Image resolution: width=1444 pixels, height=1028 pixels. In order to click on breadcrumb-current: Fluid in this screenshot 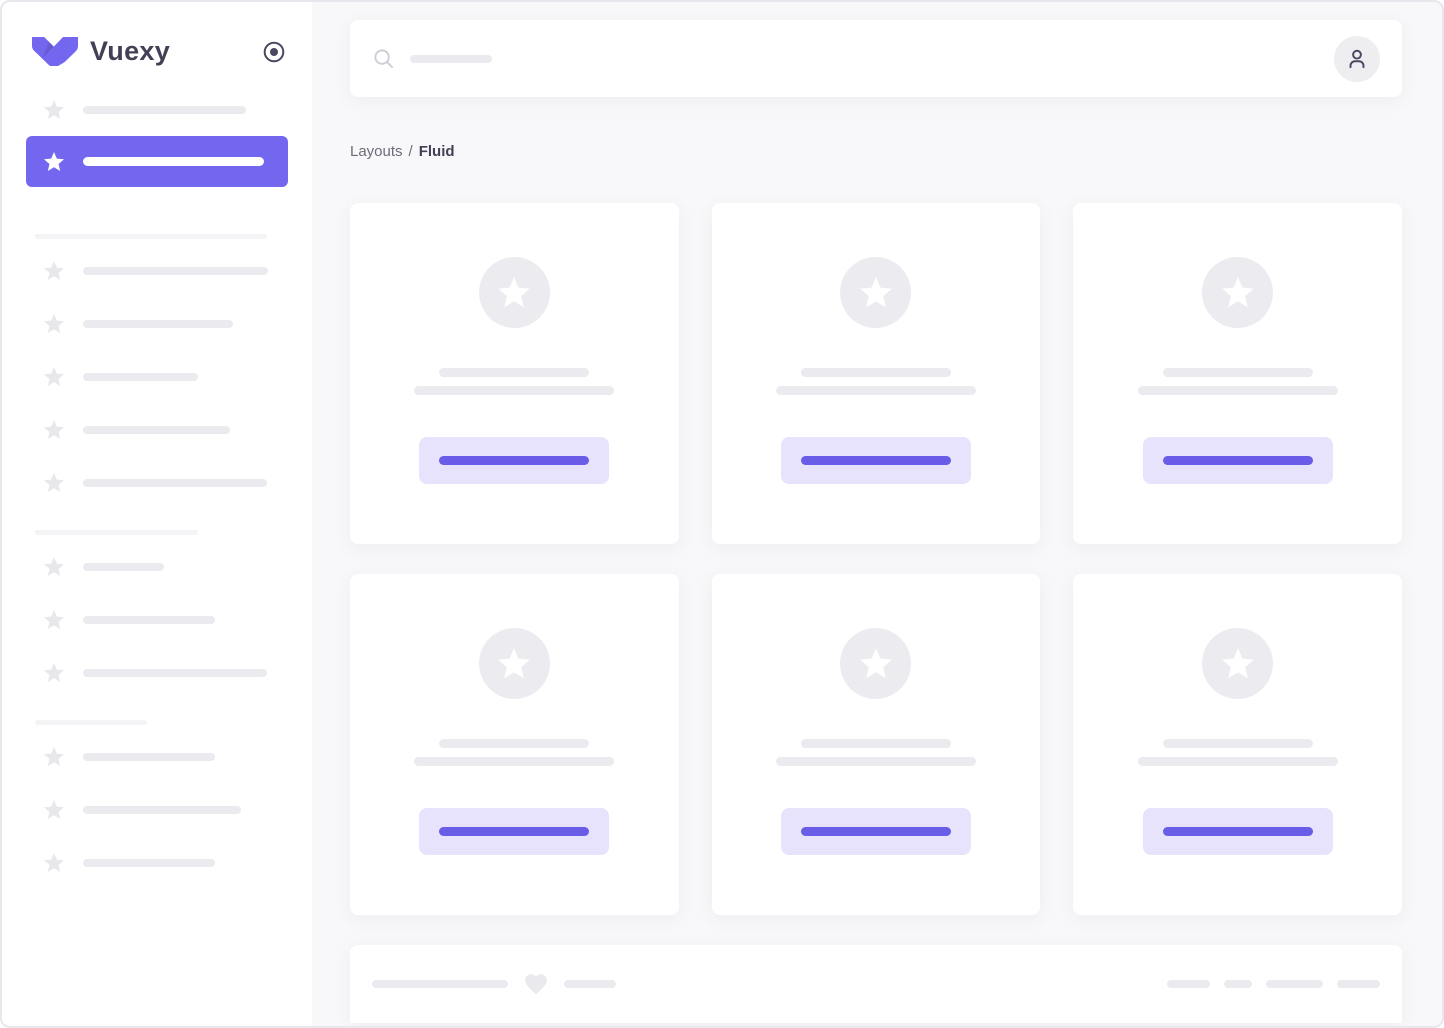, I will do `click(436, 151)`.